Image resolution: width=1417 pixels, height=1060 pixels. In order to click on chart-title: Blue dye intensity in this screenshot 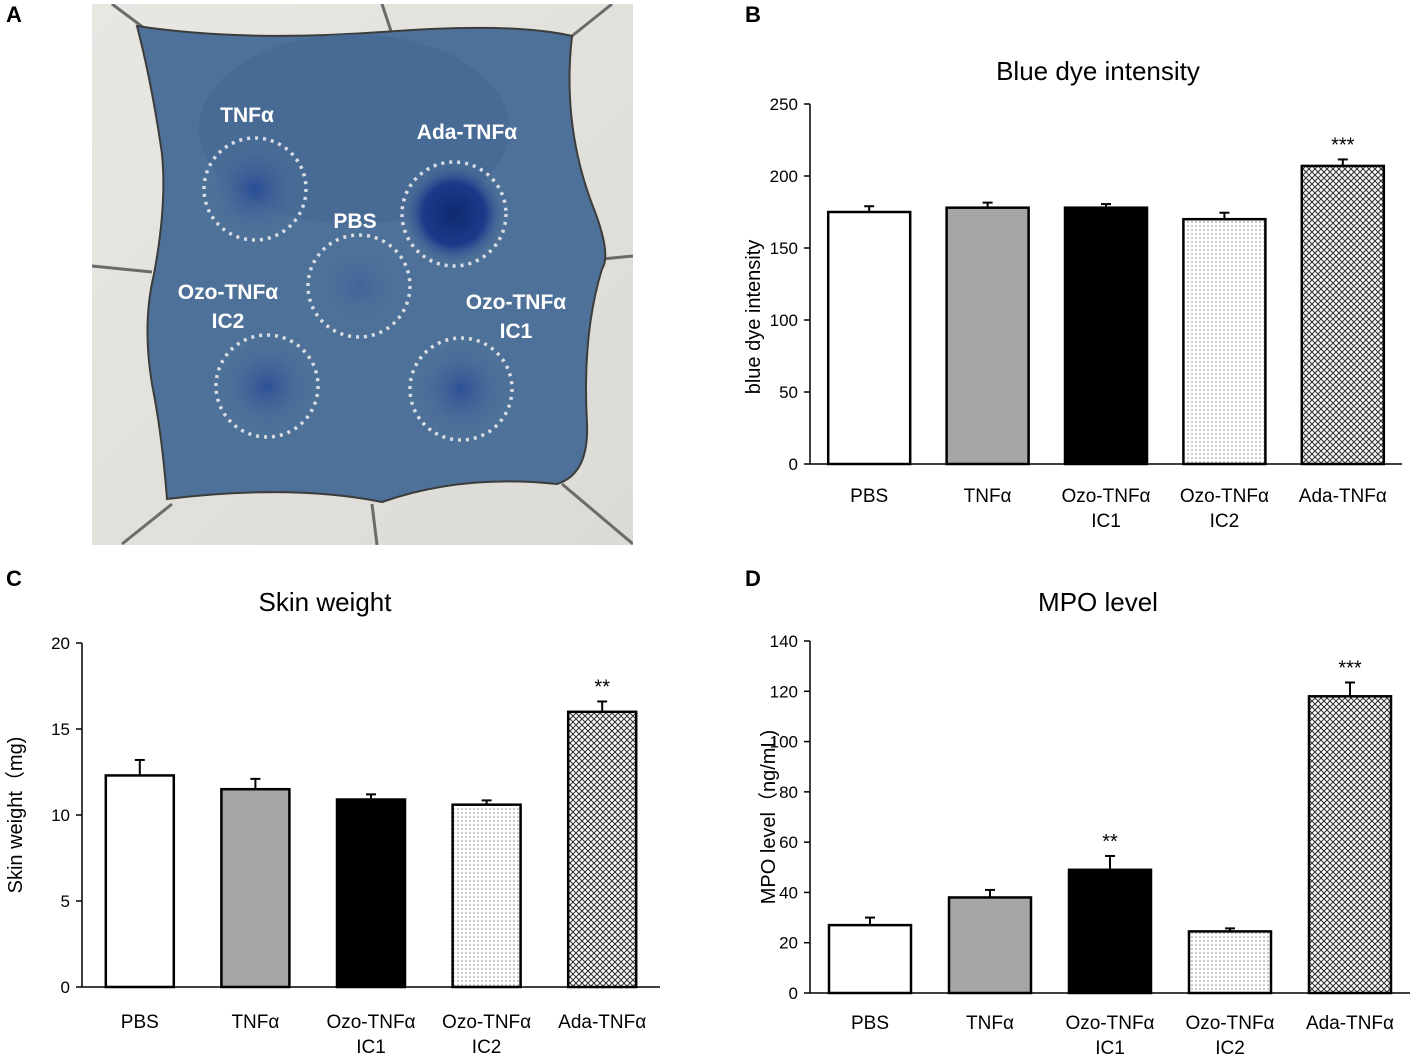, I will do `click(1098, 71)`.